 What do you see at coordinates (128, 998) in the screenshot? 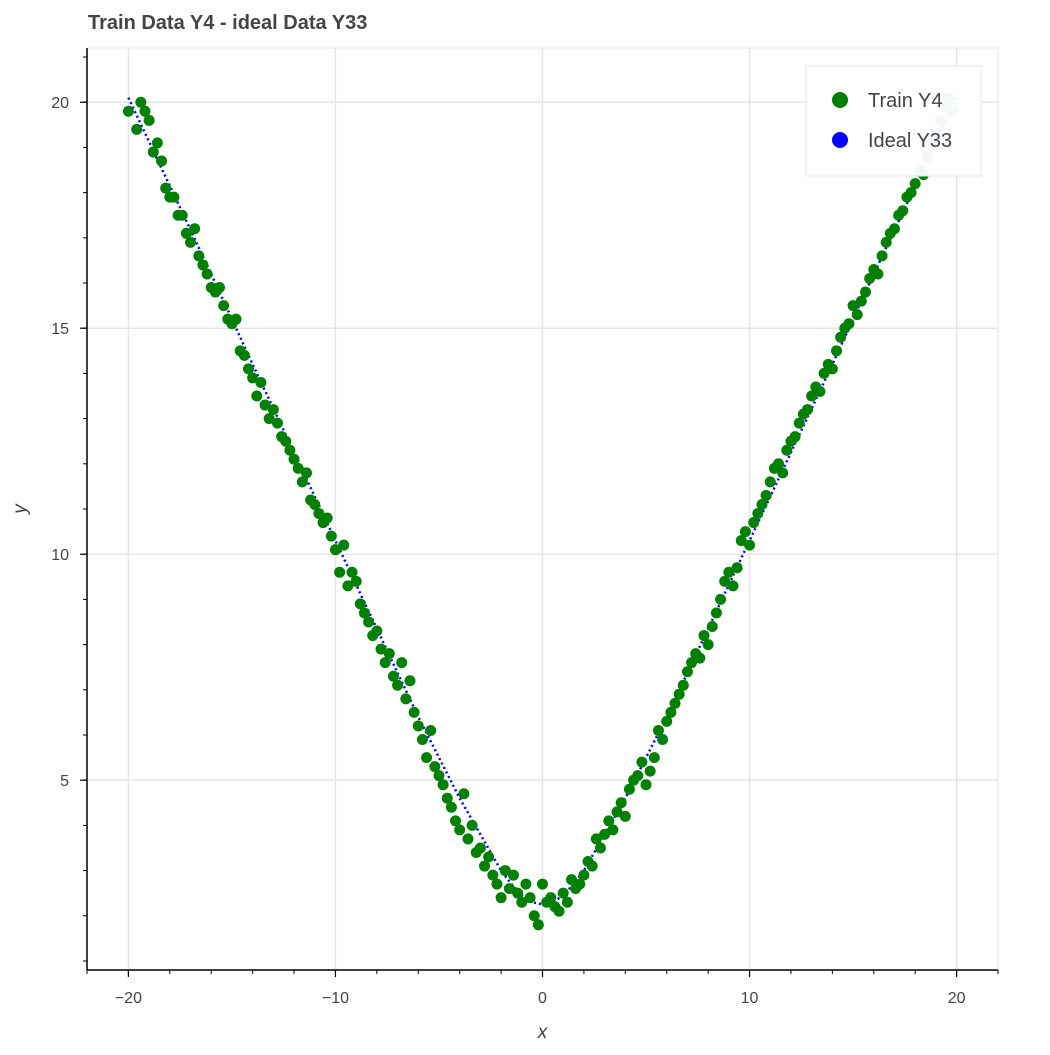
I see `x-tick-label: −20` at bounding box center [128, 998].